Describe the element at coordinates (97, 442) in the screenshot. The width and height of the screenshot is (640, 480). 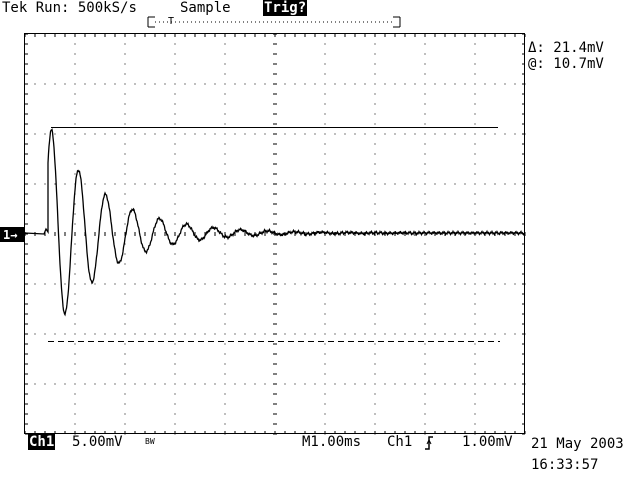
I see `volts-per-div: 5.00mV` at that location.